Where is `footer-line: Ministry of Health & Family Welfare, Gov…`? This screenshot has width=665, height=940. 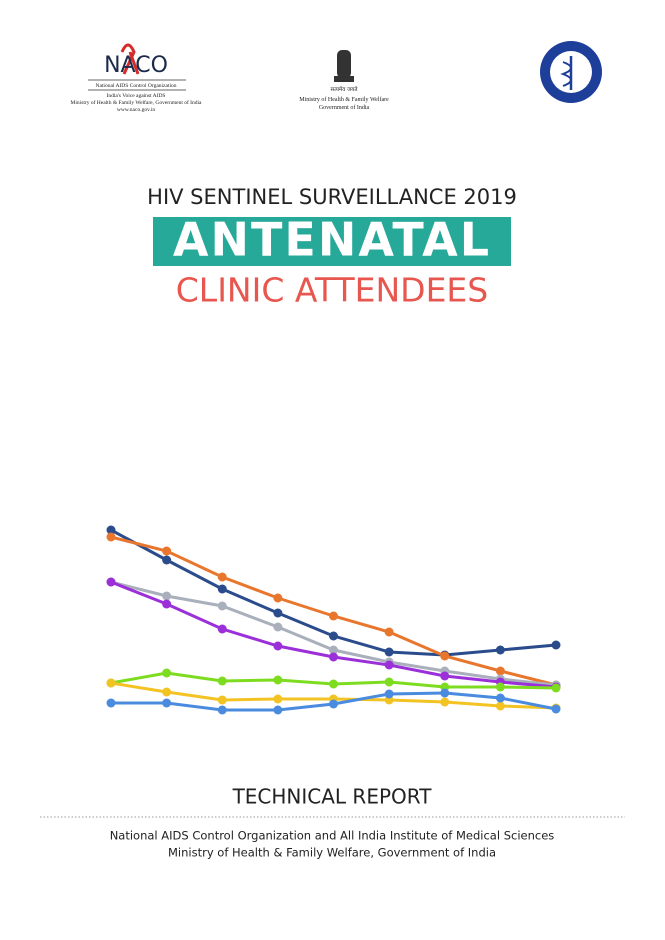 footer-line: Ministry of Health & Family Welfare, Gov… is located at coordinates (332, 853).